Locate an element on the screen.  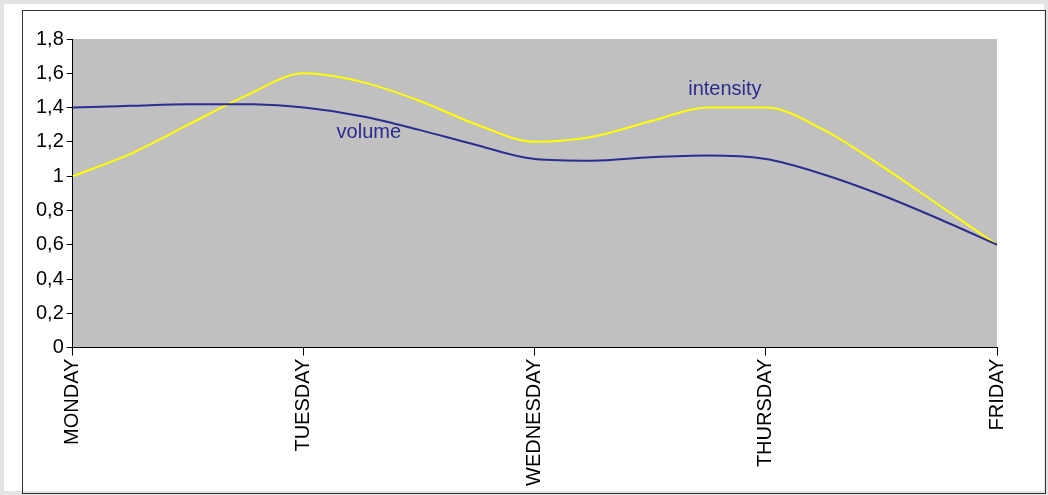
x-tick-label: FRIDAY is located at coordinates (995, 394).